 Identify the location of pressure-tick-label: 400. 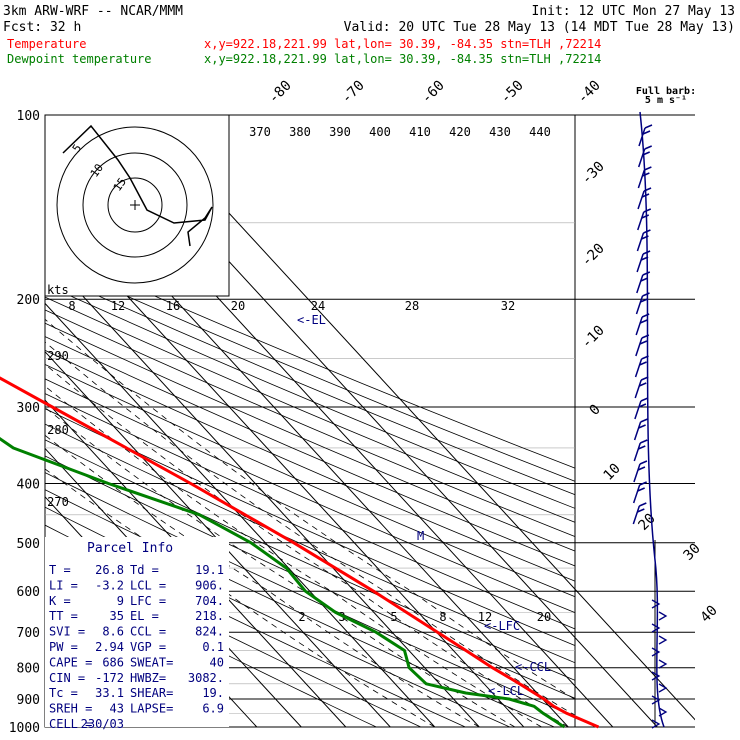
(28, 484).